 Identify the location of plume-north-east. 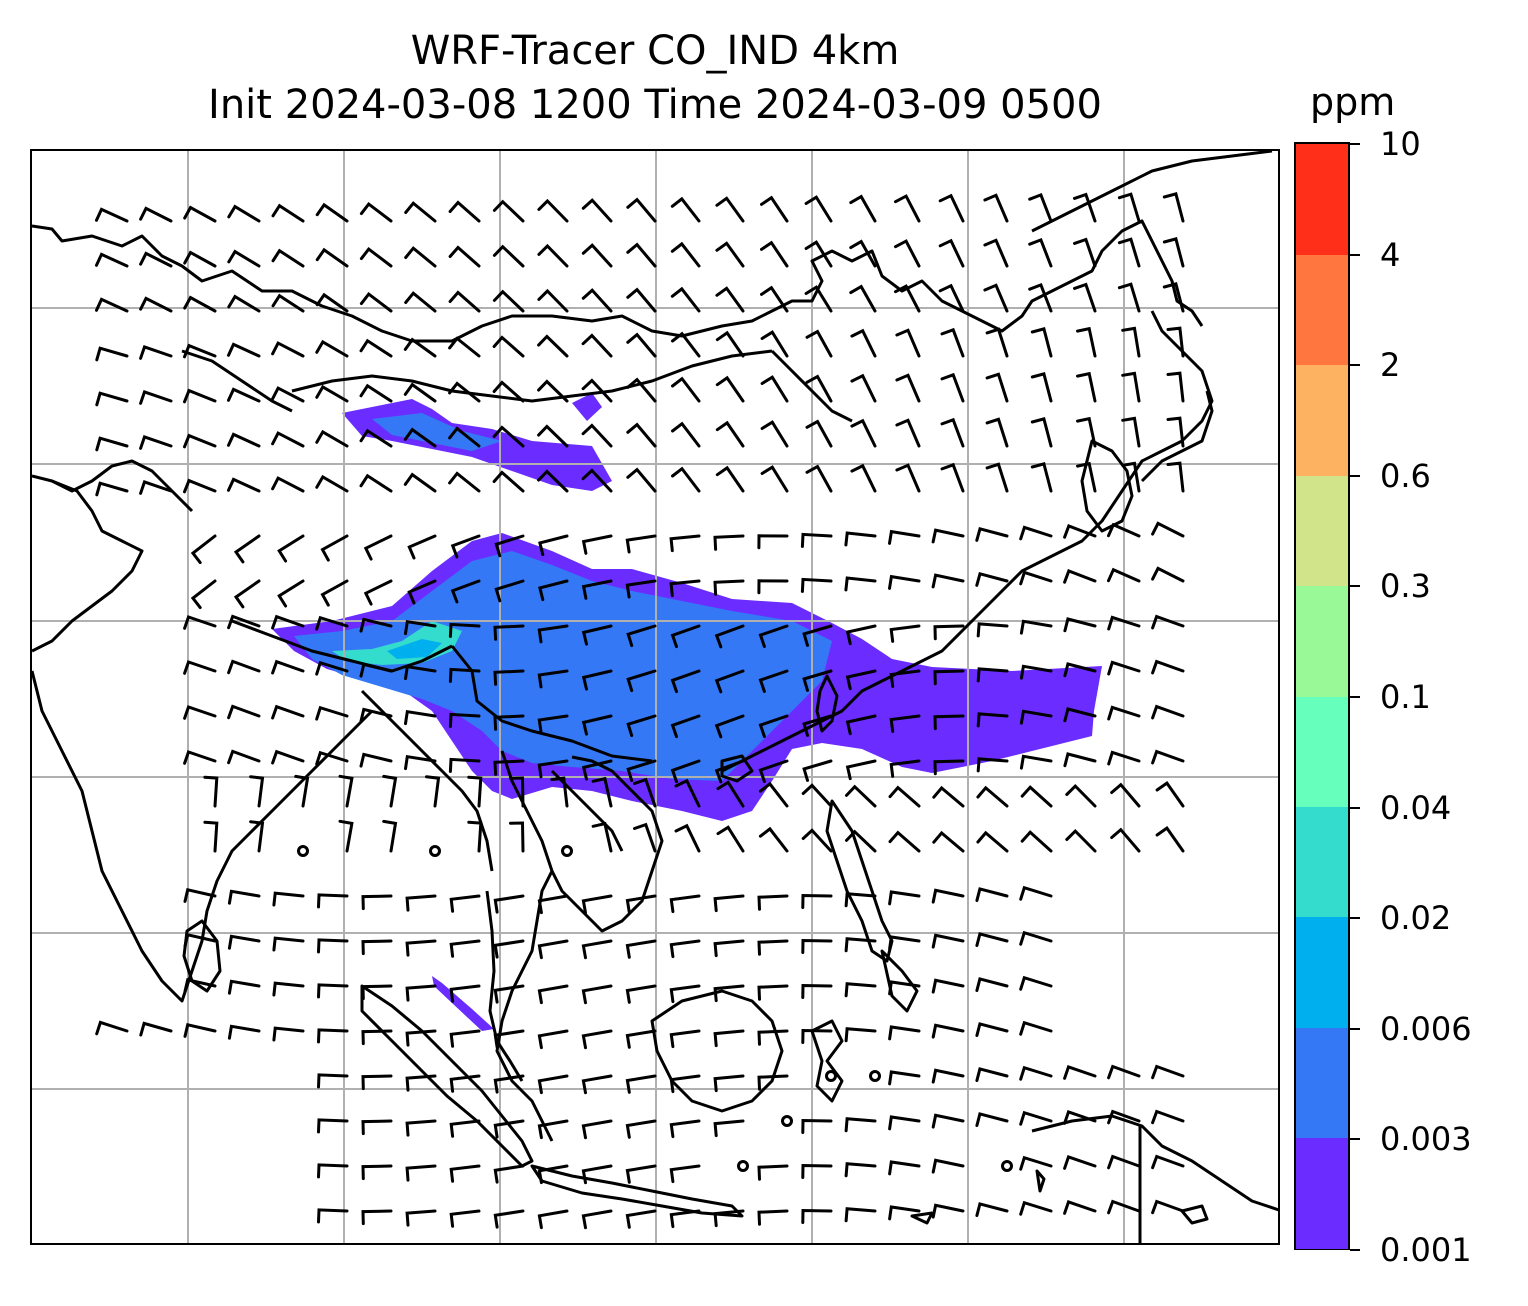
(587, 407).